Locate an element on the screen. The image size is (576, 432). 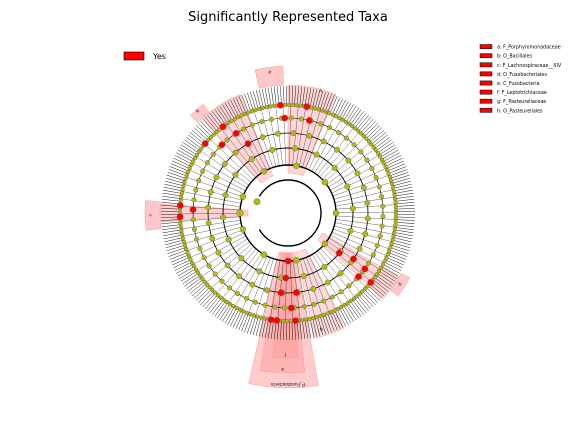
ring-arc is located at coordinates (288, 213).